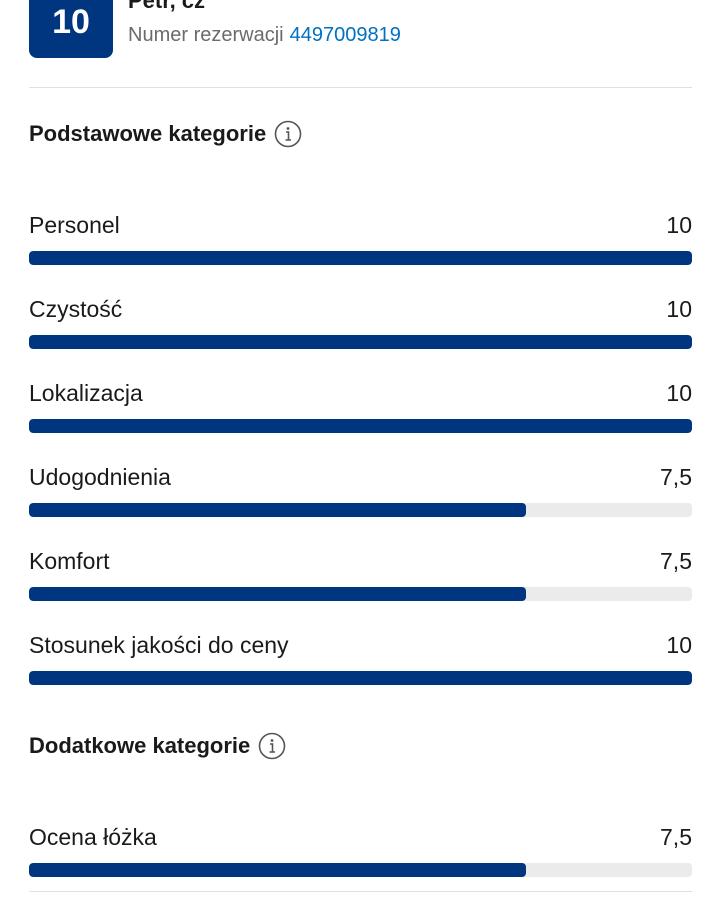 This screenshot has width=720, height=908. Describe the element at coordinates (345, 35) in the screenshot. I see `booking-number-link: 4497009819` at that location.